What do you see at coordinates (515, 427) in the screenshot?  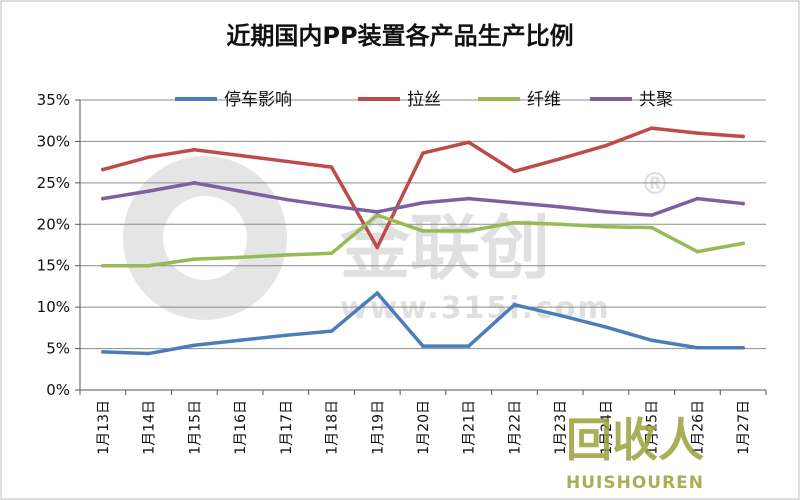 I see `x-tick-label: 1月22日` at bounding box center [515, 427].